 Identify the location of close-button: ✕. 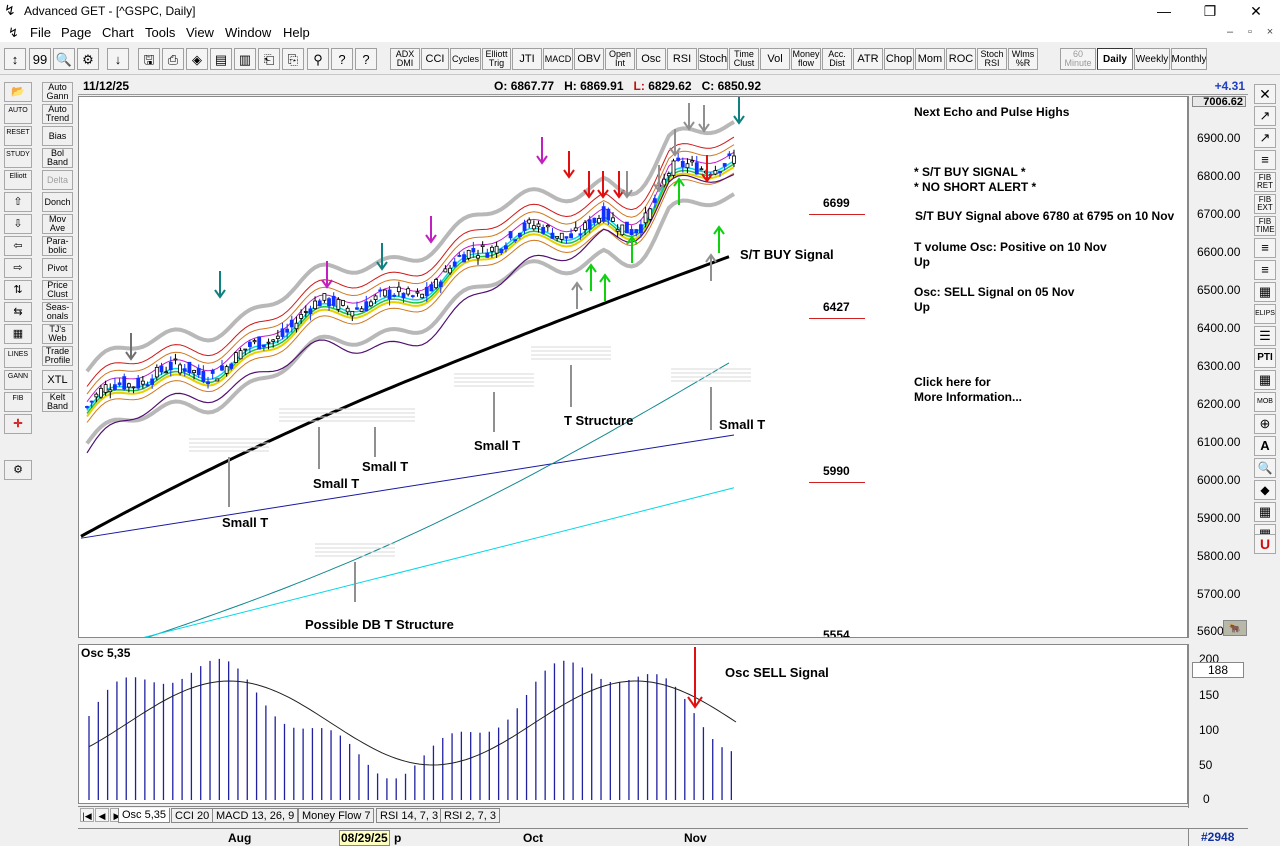
(1256, 11).